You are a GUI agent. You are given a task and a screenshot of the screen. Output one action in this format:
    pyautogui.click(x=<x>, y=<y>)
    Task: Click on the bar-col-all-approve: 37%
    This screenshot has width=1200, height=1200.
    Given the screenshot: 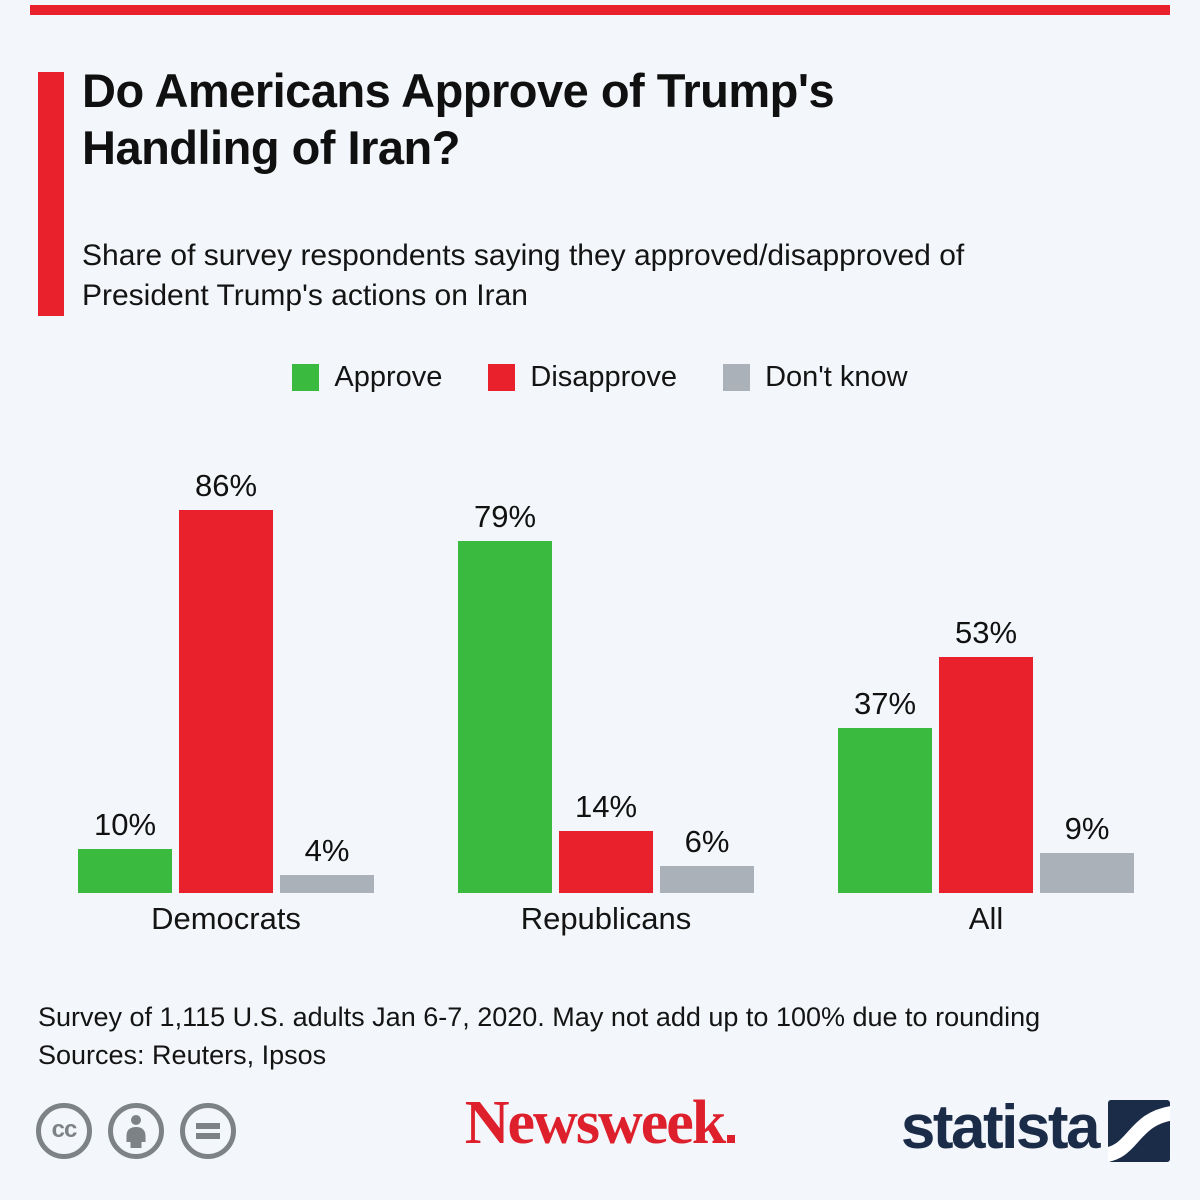 What is the action you would take?
    pyautogui.click(x=885, y=789)
    